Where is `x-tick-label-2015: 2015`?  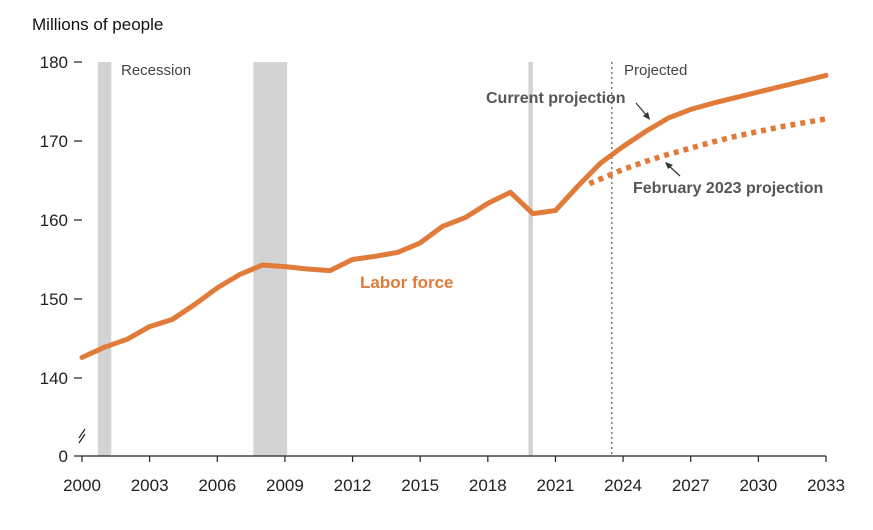 x-tick-label-2015: 2015 is located at coordinates (420, 485).